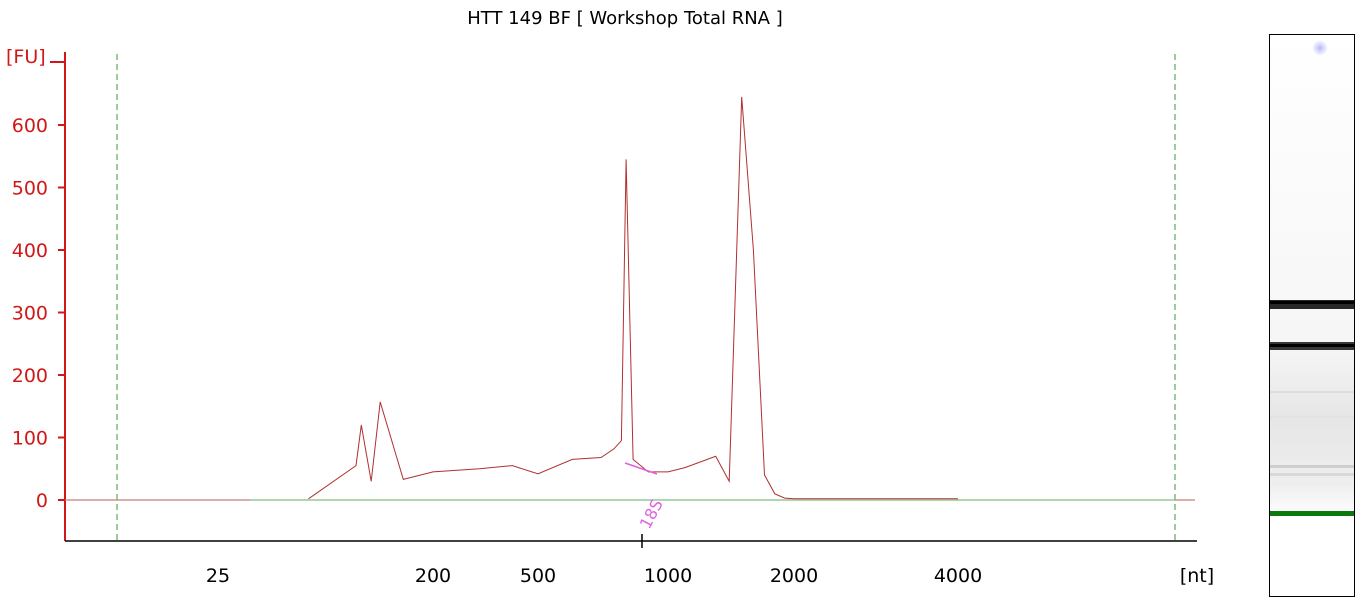 Image resolution: width=1361 pixels, height=609 pixels. What do you see at coordinates (1312, 345) in the screenshot?
I see `gel-band-18s-core` at bounding box center [1312, 345].